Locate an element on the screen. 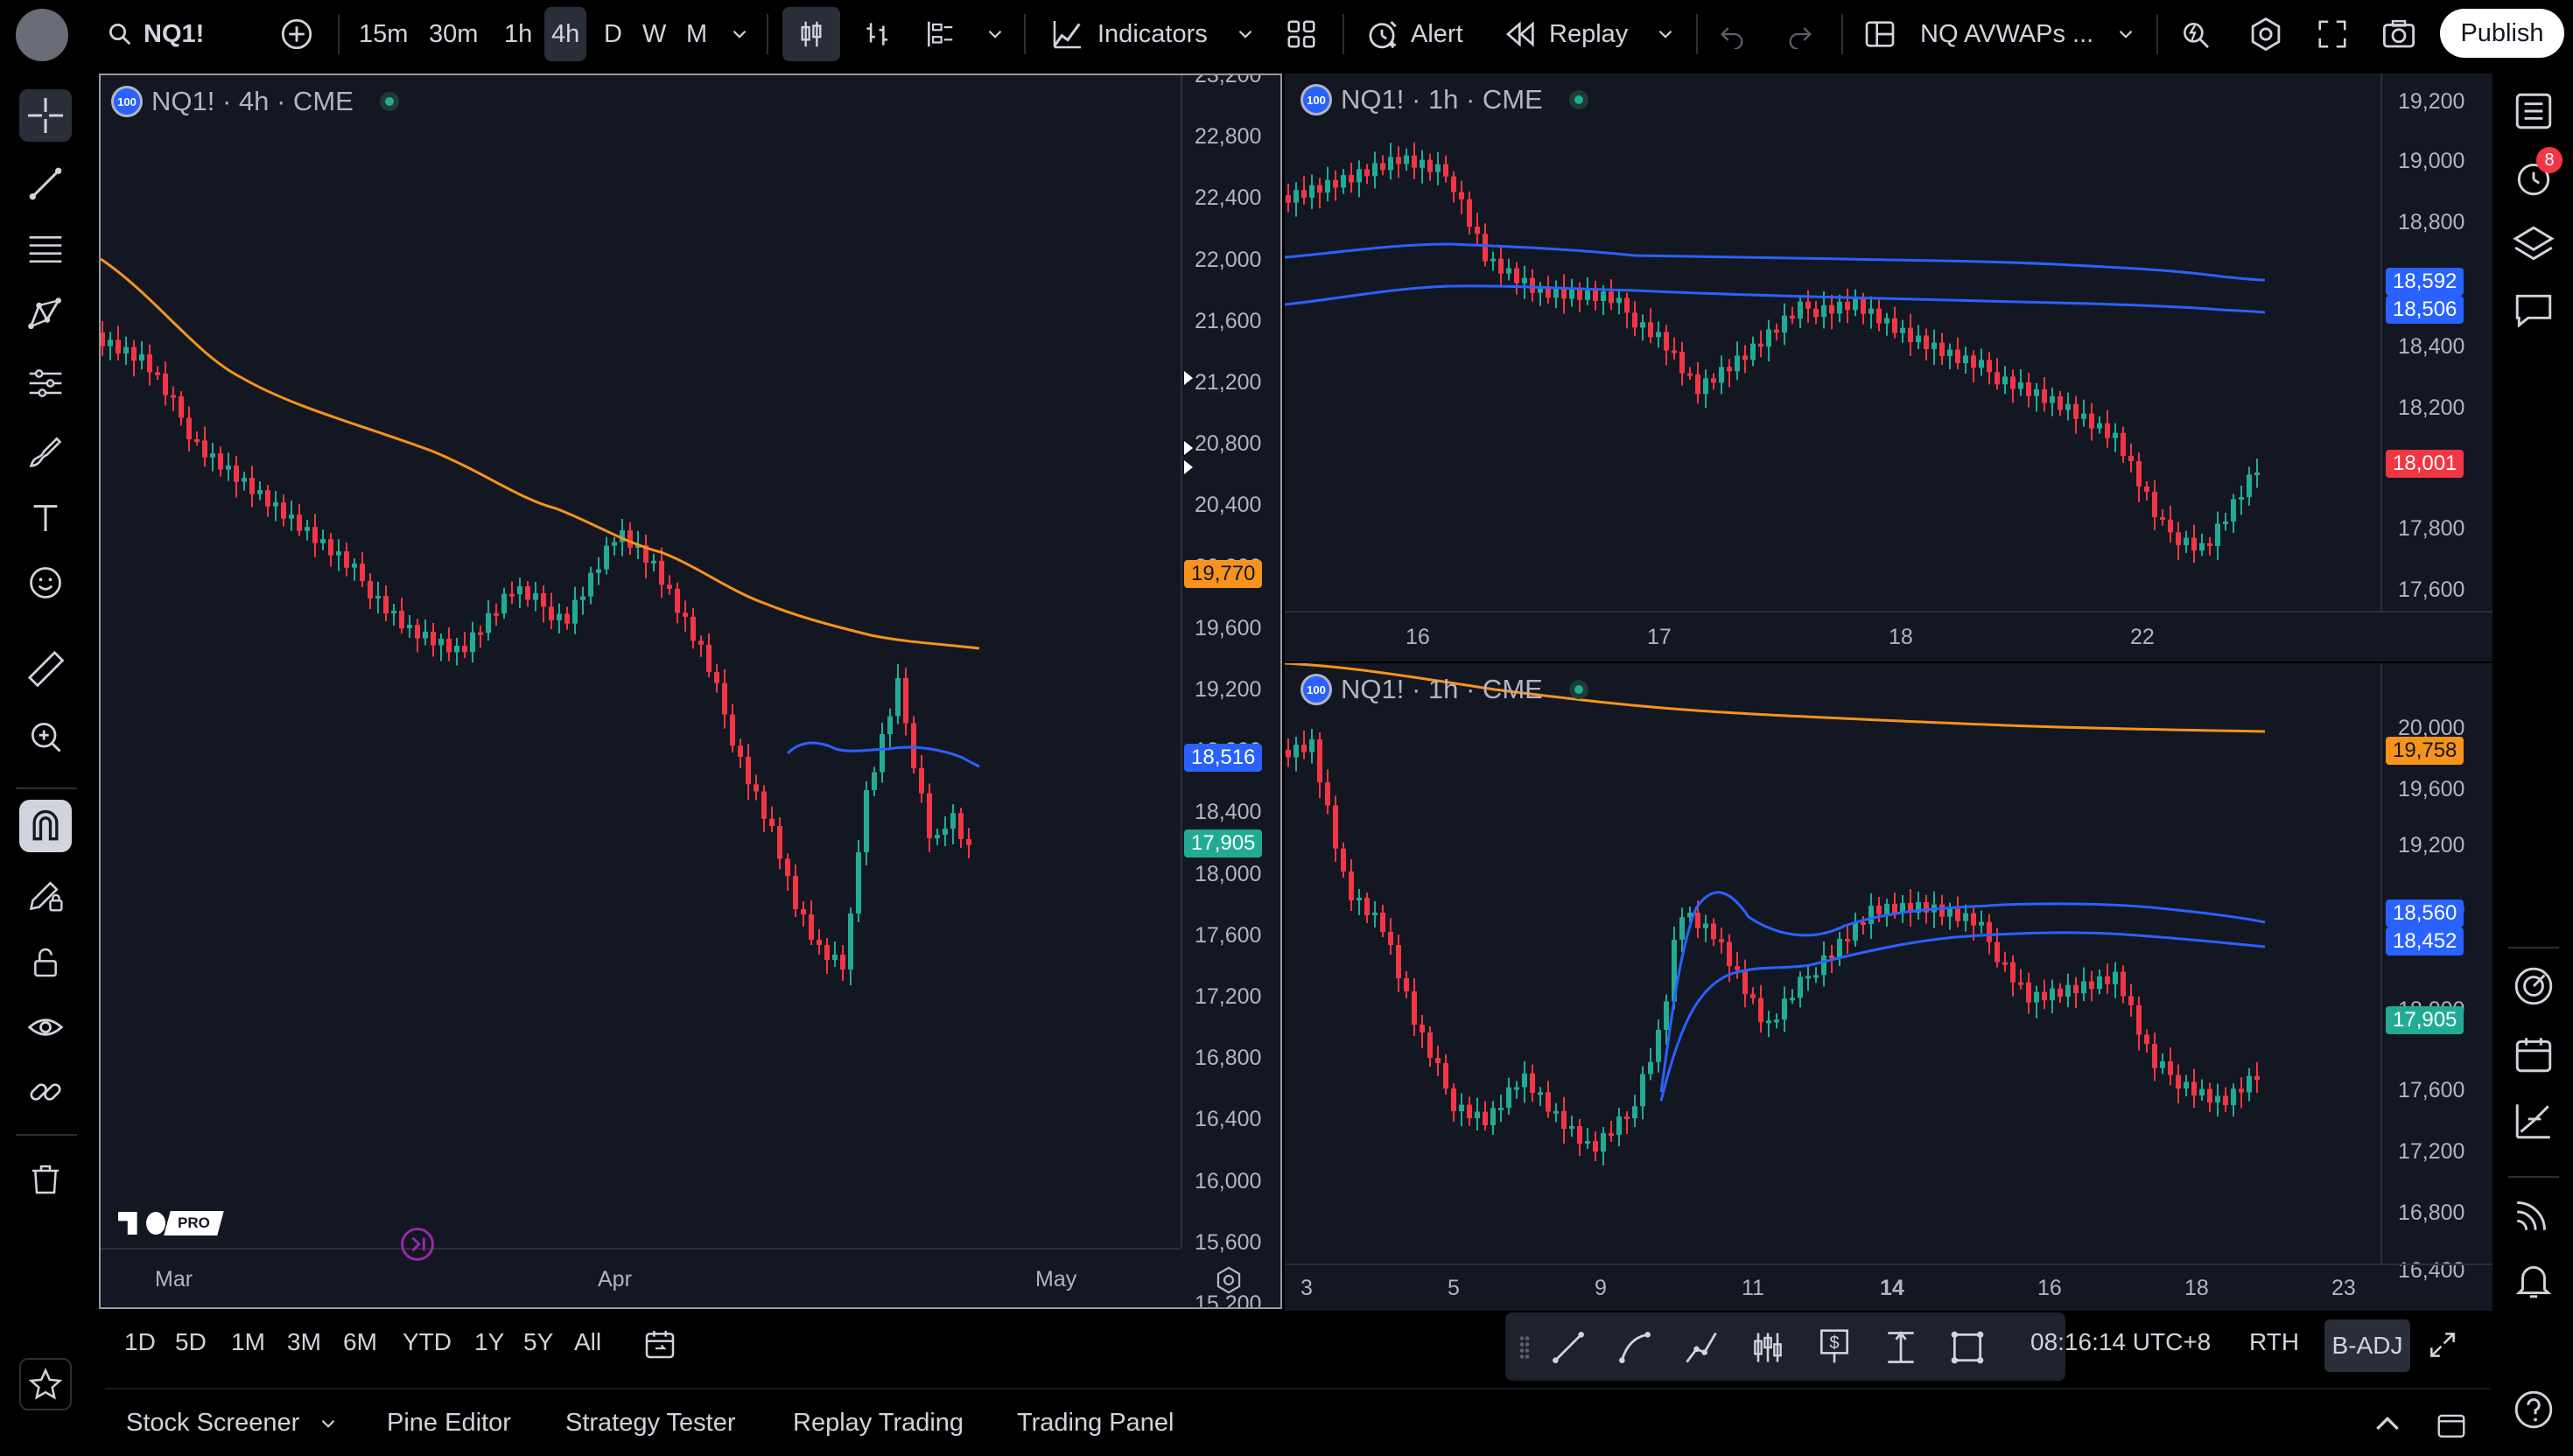  adjustment-toggle: B-ADJ is located at coordinates (2367, 1346).